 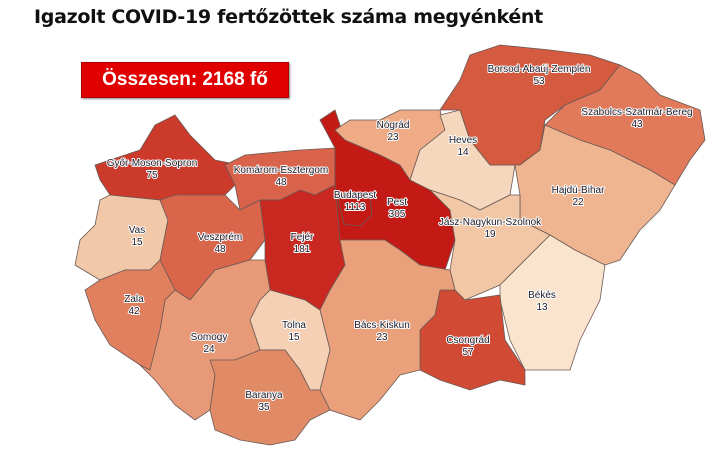 I want to click on county-name-label: Szabolcs-Szatmár-Bereg, so click(x=636, y=112).